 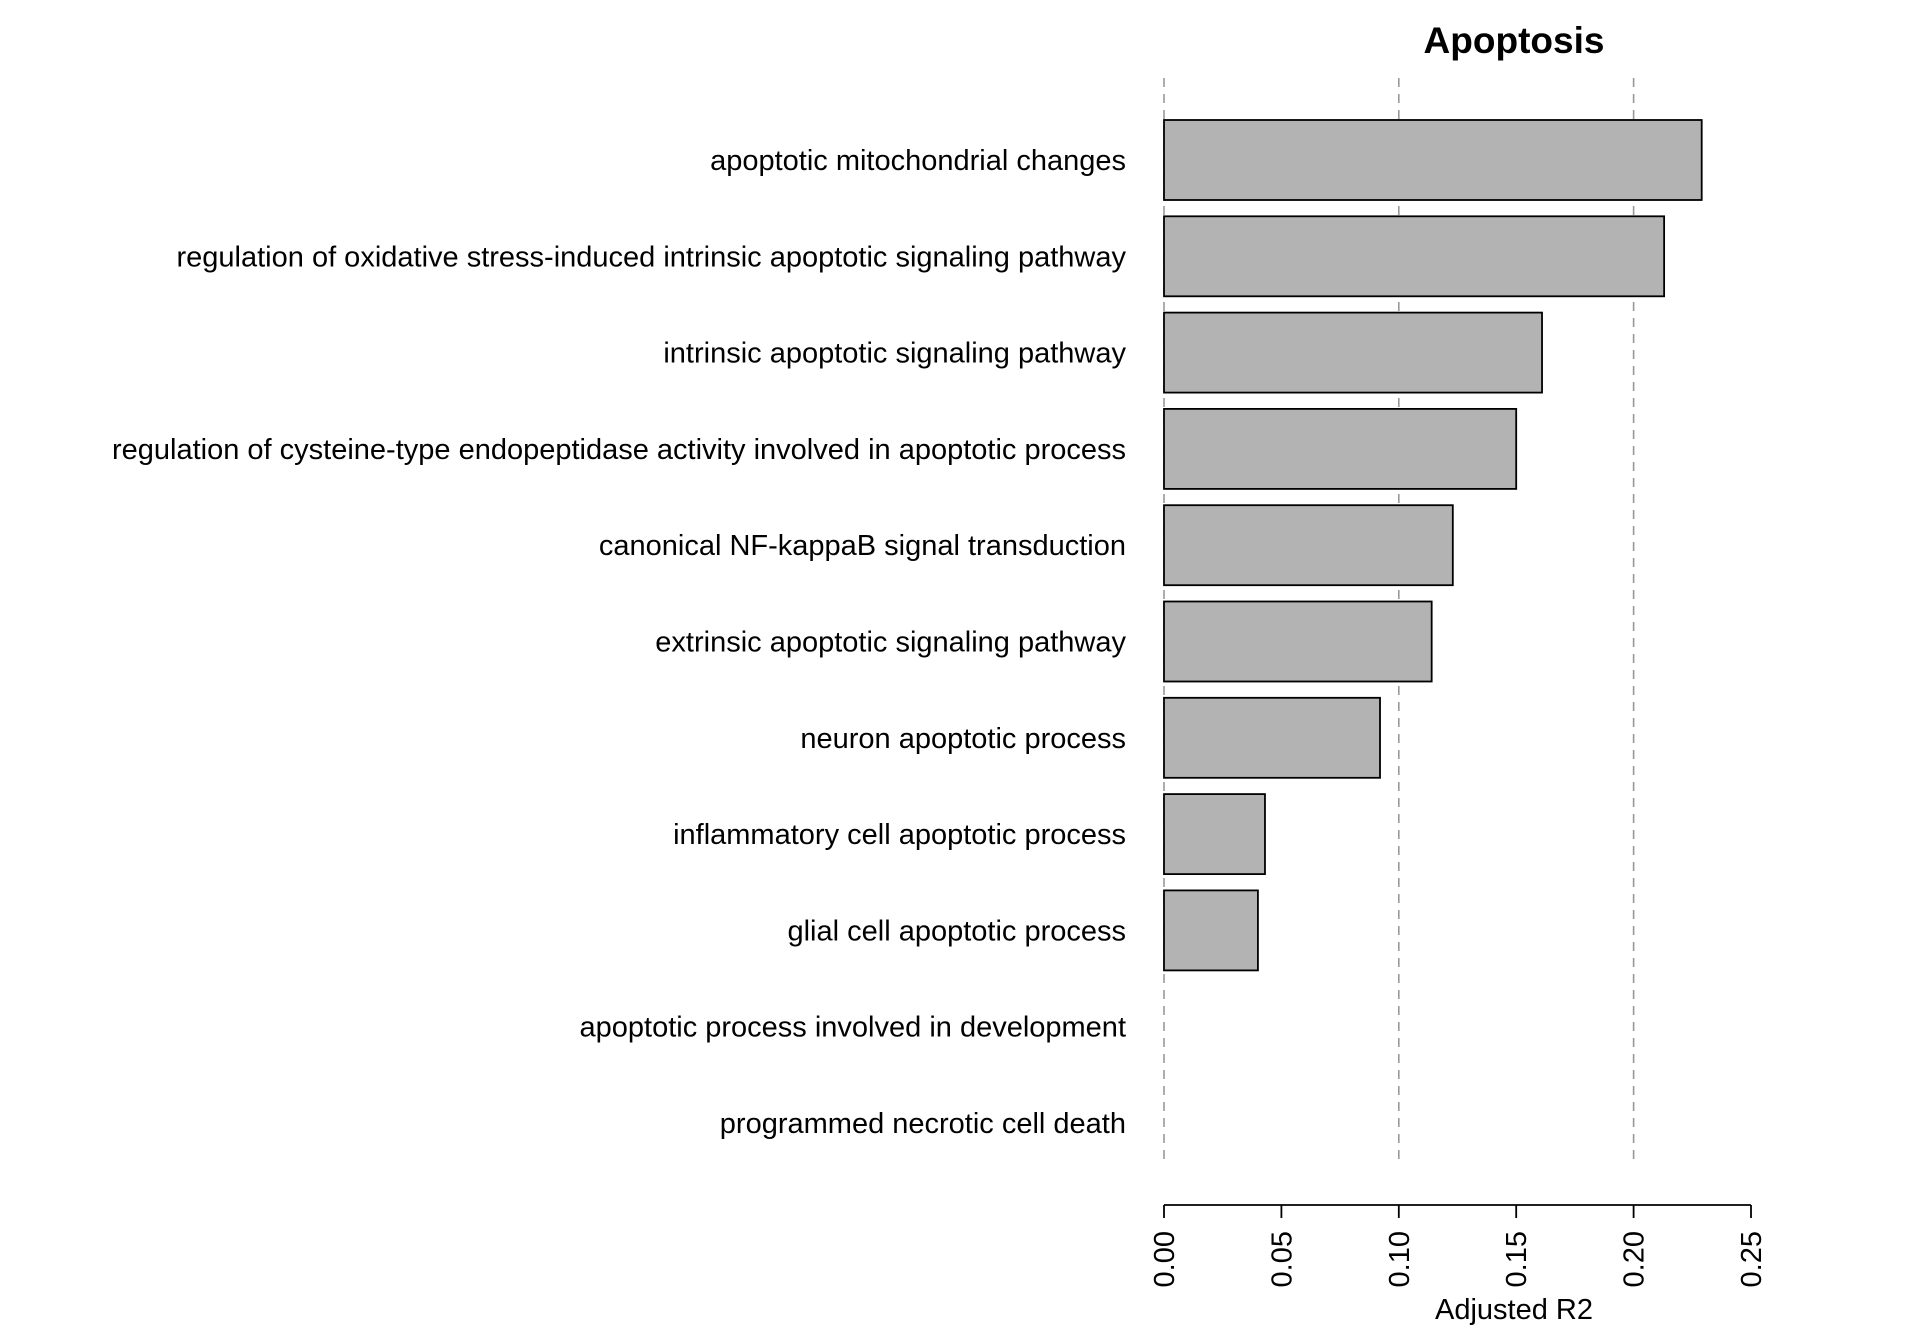 I want to click on category-label: inflammatory cell apoptotic process, so click(x=899, y=835).